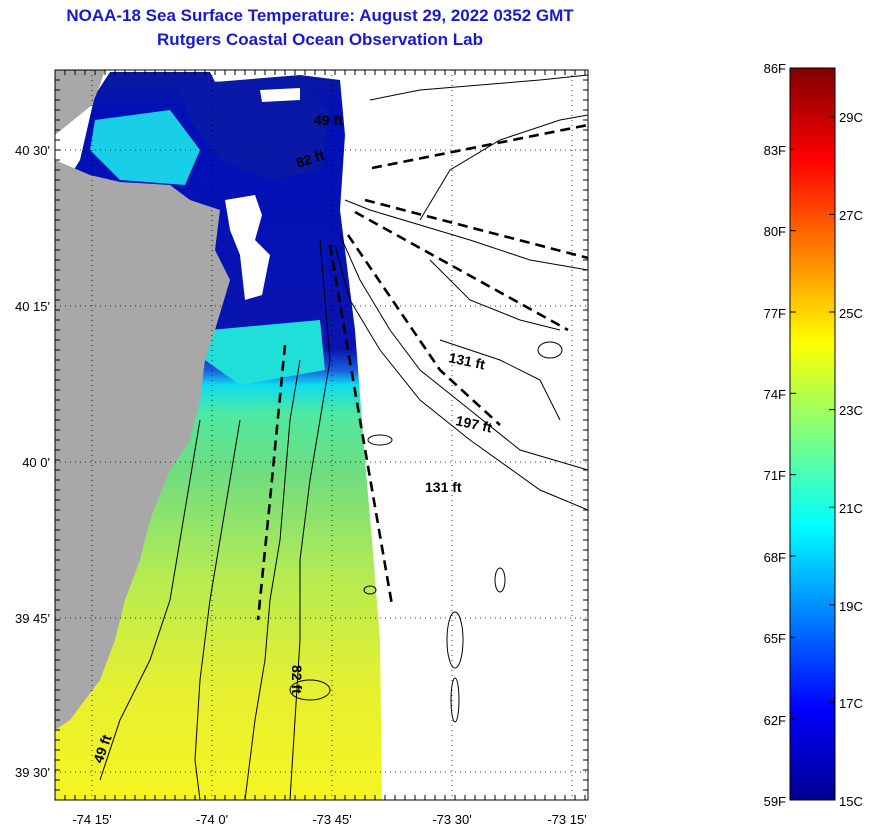 This screenshot has width=872, height=832. Describe the element at coordinates (851, 508) in the screenshot. I see `colorbar-c-21: 21C` at that location.